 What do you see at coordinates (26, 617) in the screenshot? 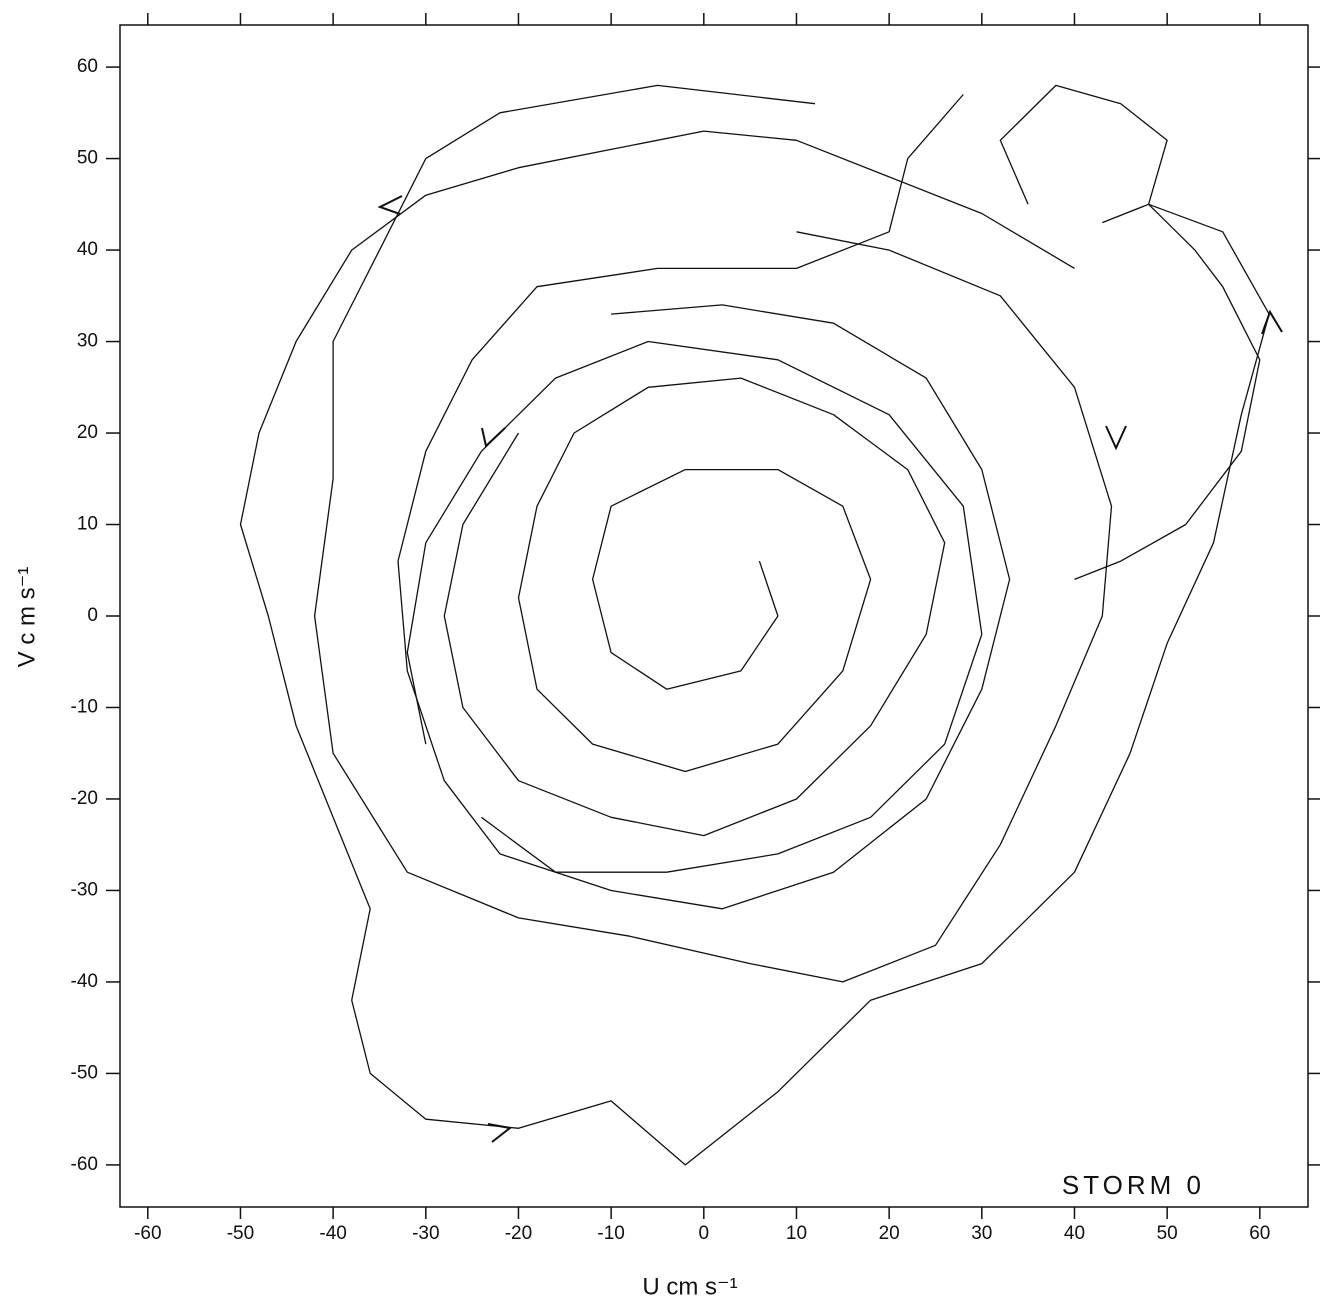
I see `y-axis-label: V c m s⁻¹` at bounding box center [26, 617].